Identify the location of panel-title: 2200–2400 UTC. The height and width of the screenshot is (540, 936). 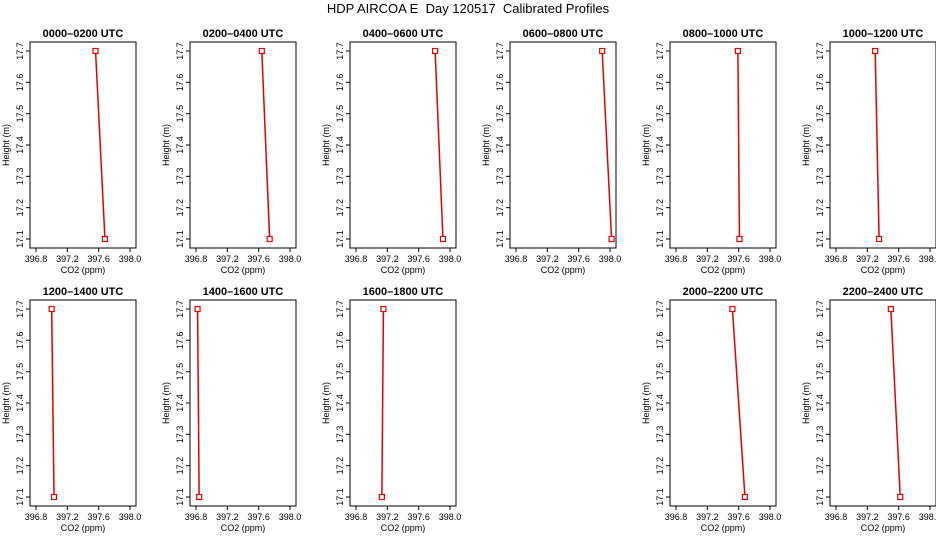
(883, 292).